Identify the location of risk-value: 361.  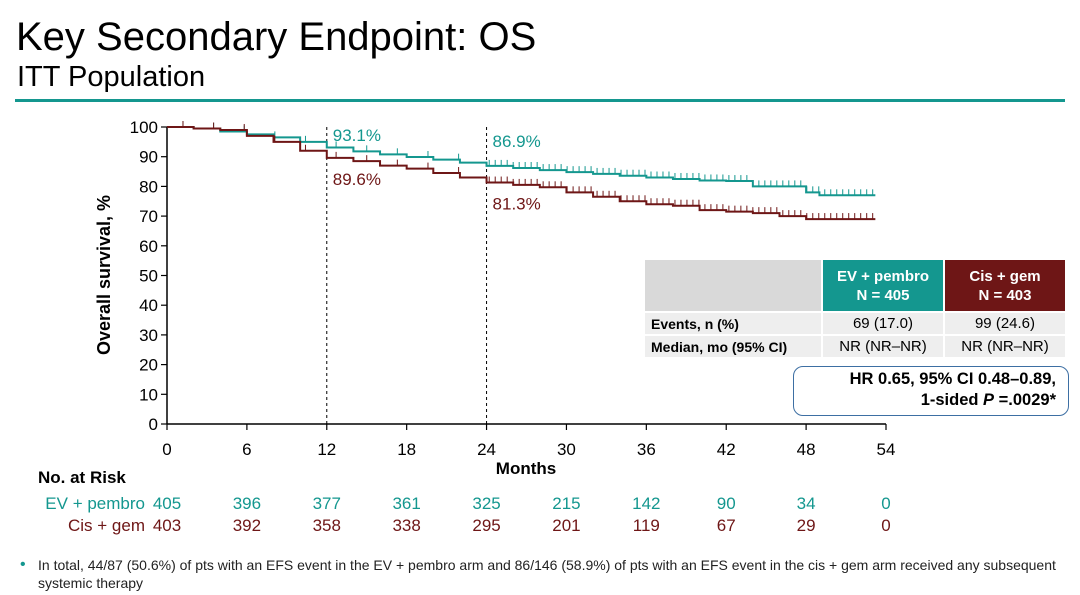
(406, 503).